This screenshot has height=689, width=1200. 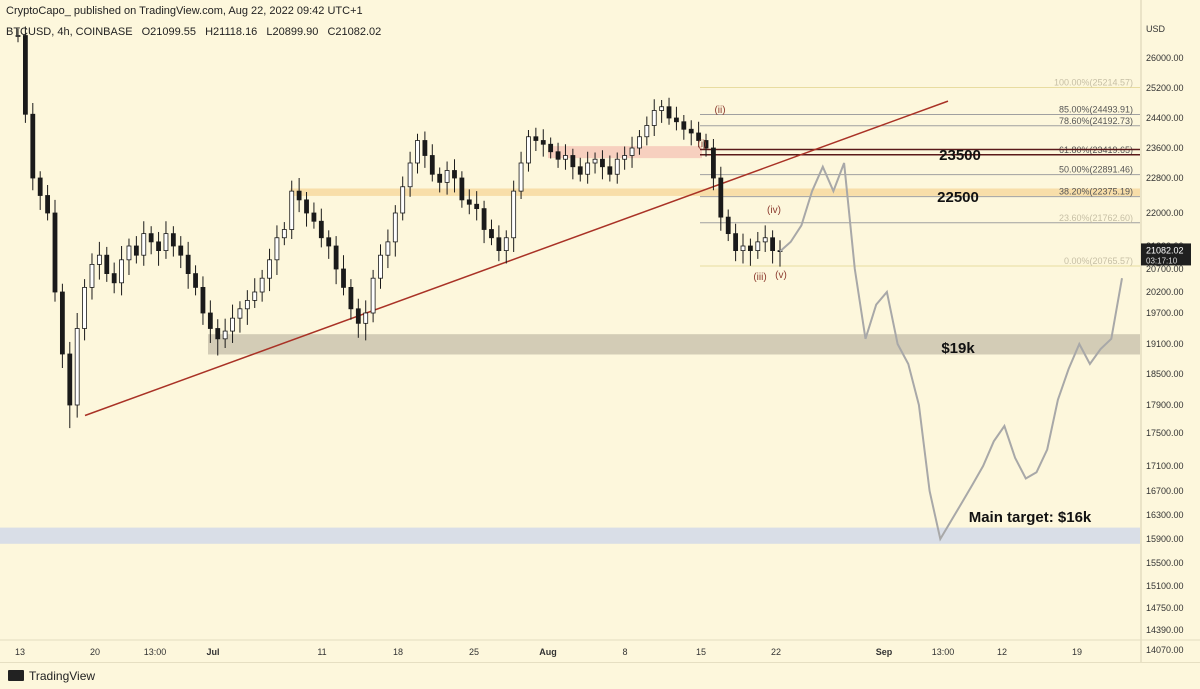 I want to click on tradingview-logo: TradingView, so click(x=51, y=676).